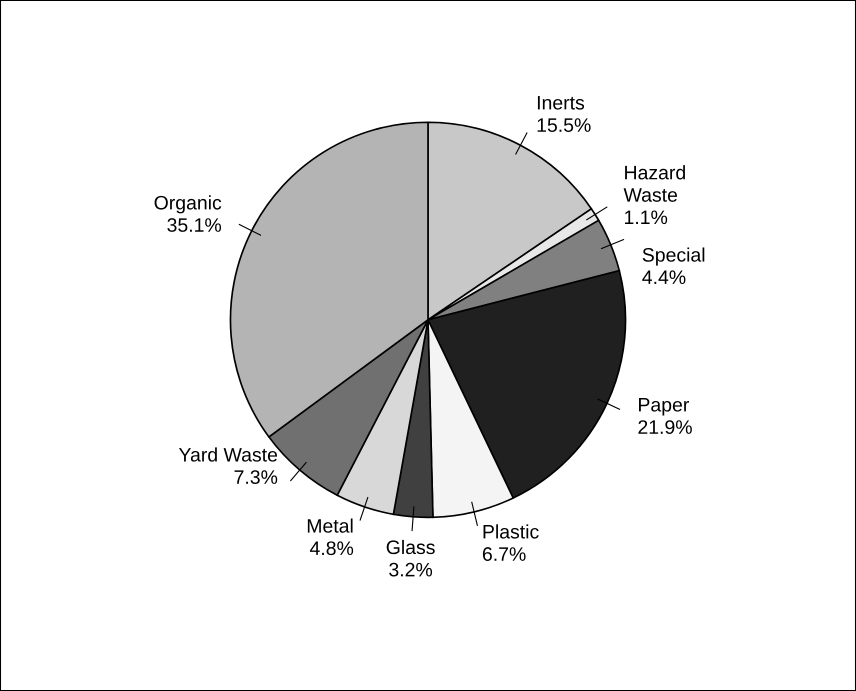  Describe the element at coordinates (673, 256) in the screenshot. I see `slice-label: Special` at that location.